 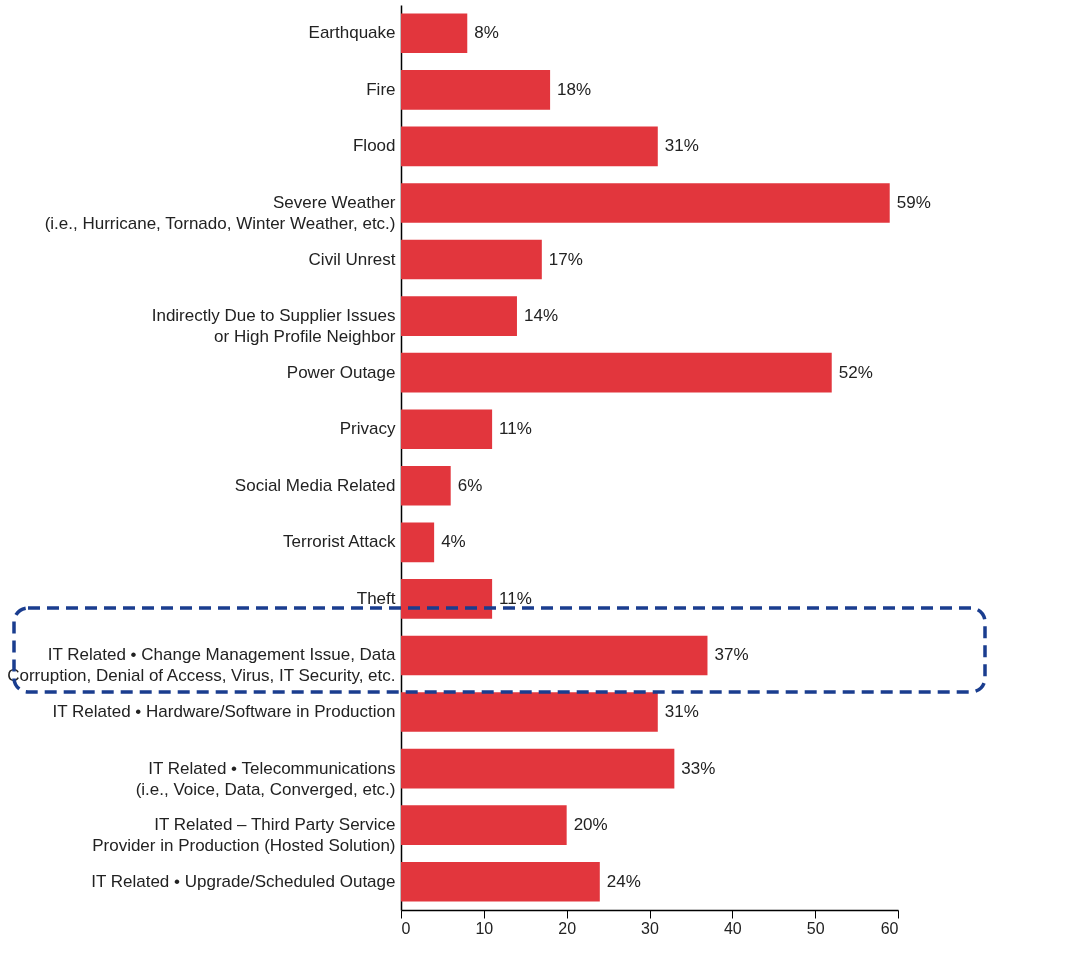 I want to click on y-tick-label: Power Outage, so click(x=341, y=372).